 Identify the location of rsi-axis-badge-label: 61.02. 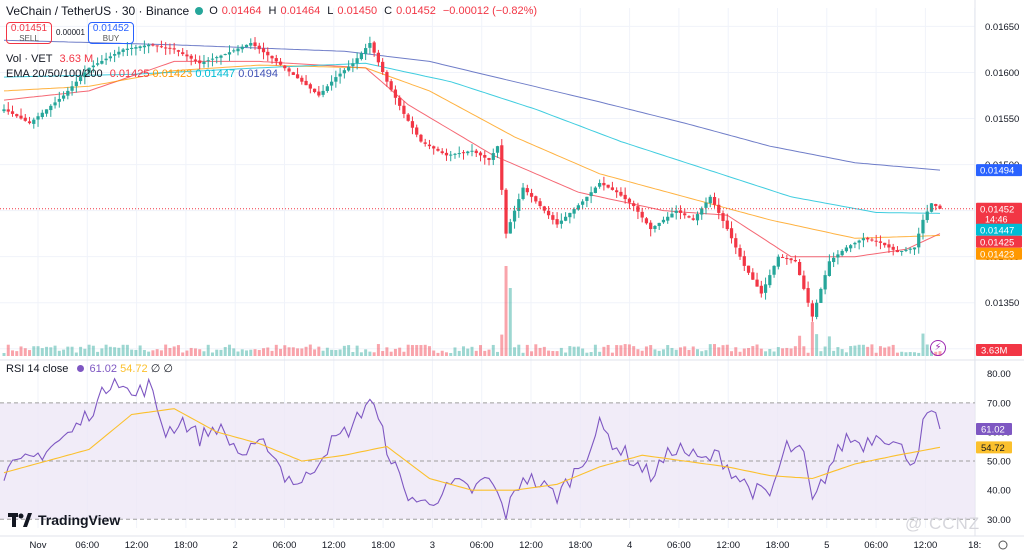
(993, 429).